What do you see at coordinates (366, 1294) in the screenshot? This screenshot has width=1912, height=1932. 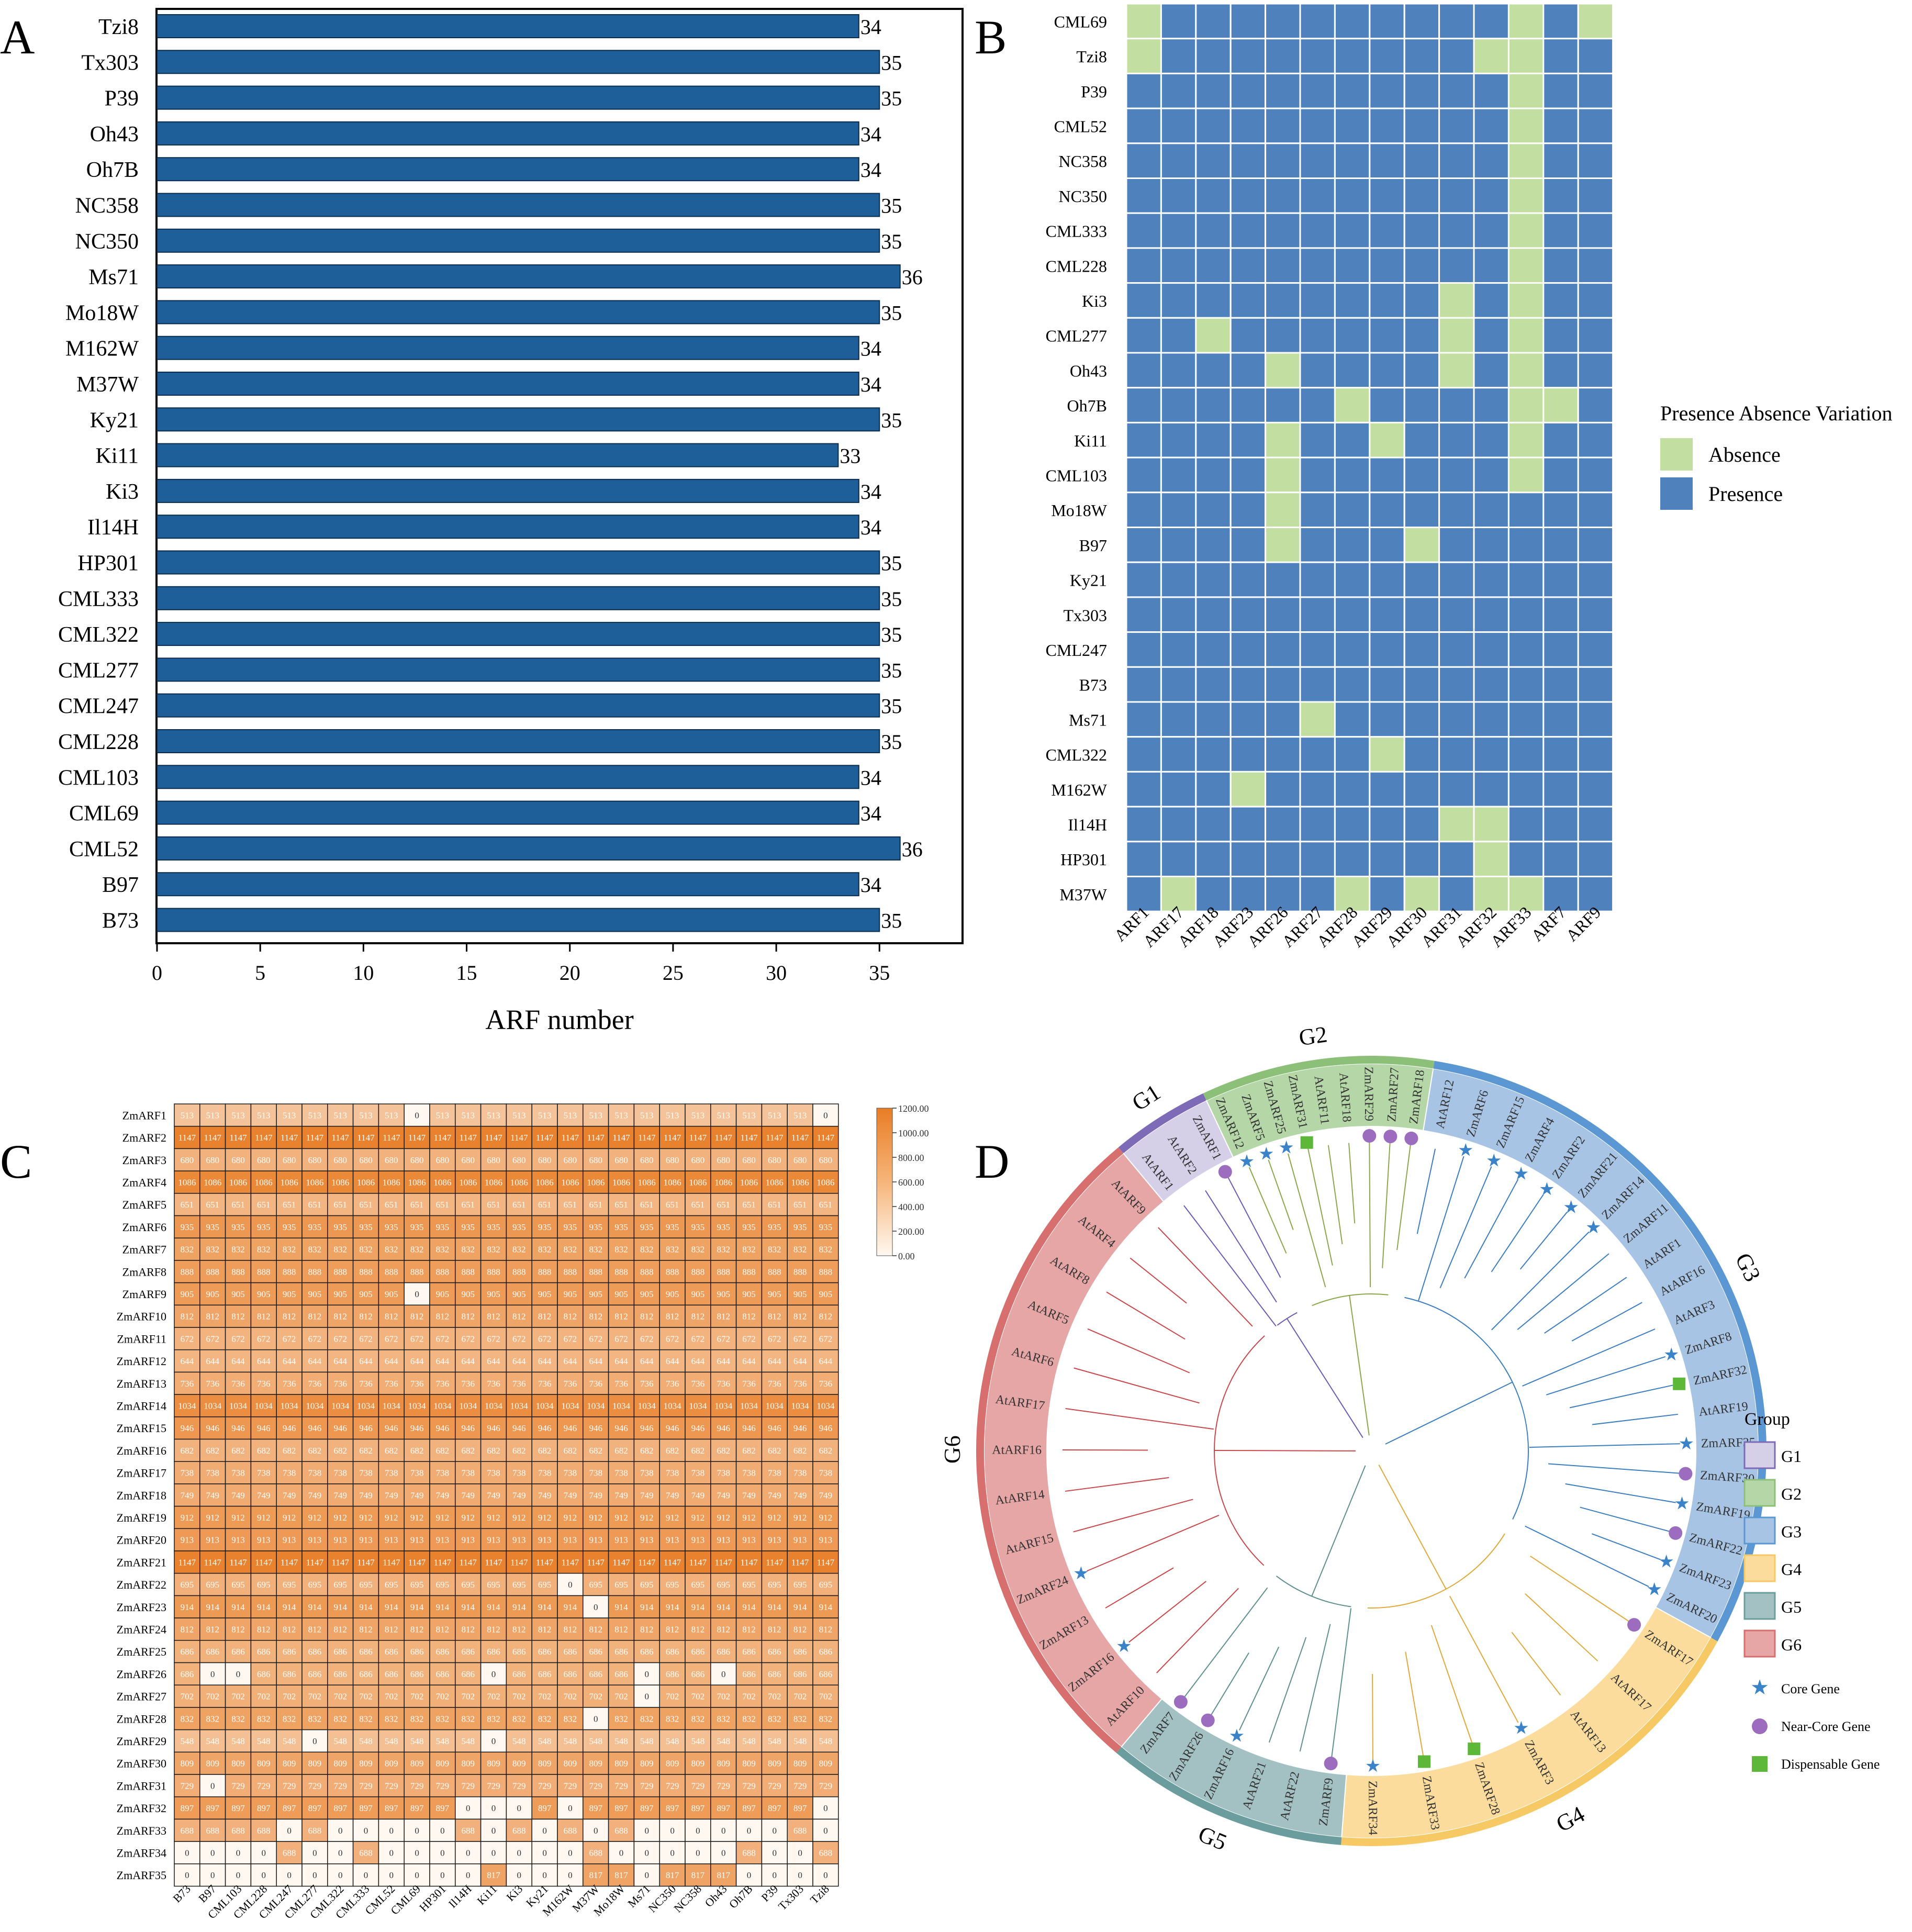 I see `panel-c-cell-value: 905` at bounding box center [366, 1294].